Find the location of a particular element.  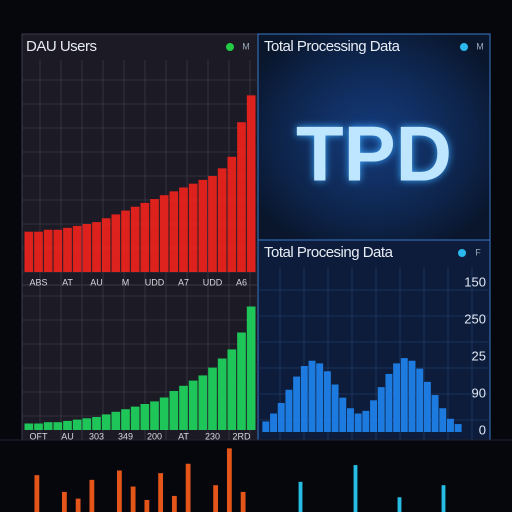

panel-title: Total Processing Data is located at coordinates (332, 46).